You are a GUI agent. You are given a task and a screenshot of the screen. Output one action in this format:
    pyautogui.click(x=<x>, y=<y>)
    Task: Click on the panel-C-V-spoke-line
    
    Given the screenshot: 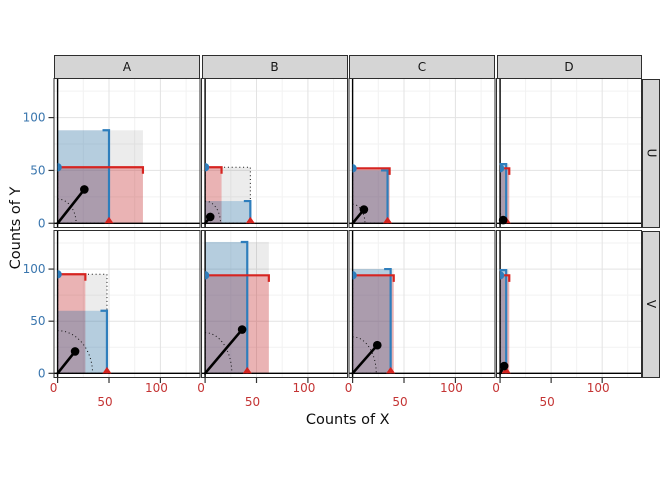 What is the action you would take?
    pyautogui.click(x=365, y=359)
    